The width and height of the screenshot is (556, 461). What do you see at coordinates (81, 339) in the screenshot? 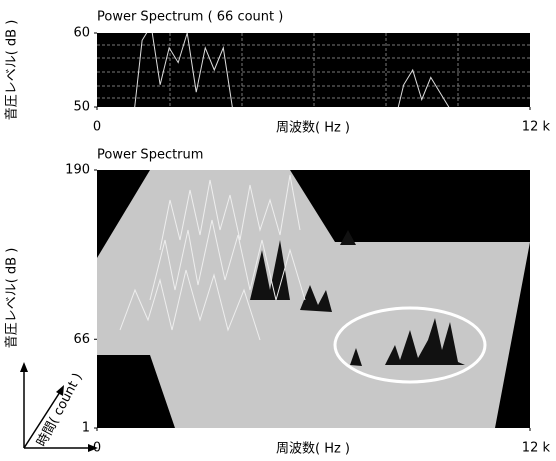
I see `y-tick-label: 66` at bounding box center [81, 339].